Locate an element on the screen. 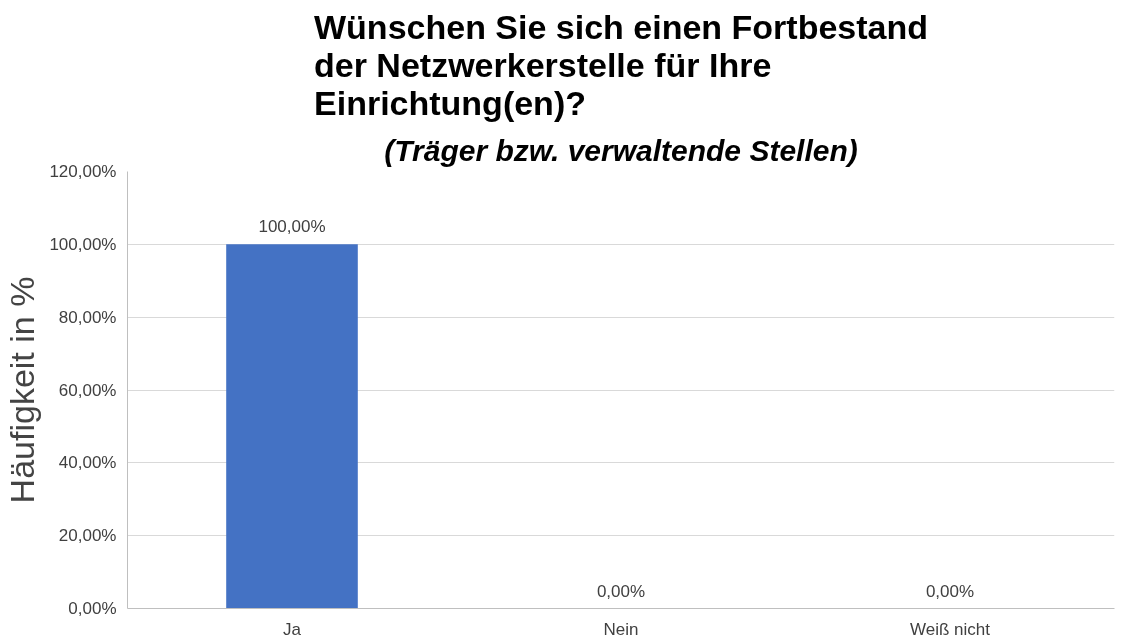  y-tick-label: 100,00% is located at coordinates (83, 244).